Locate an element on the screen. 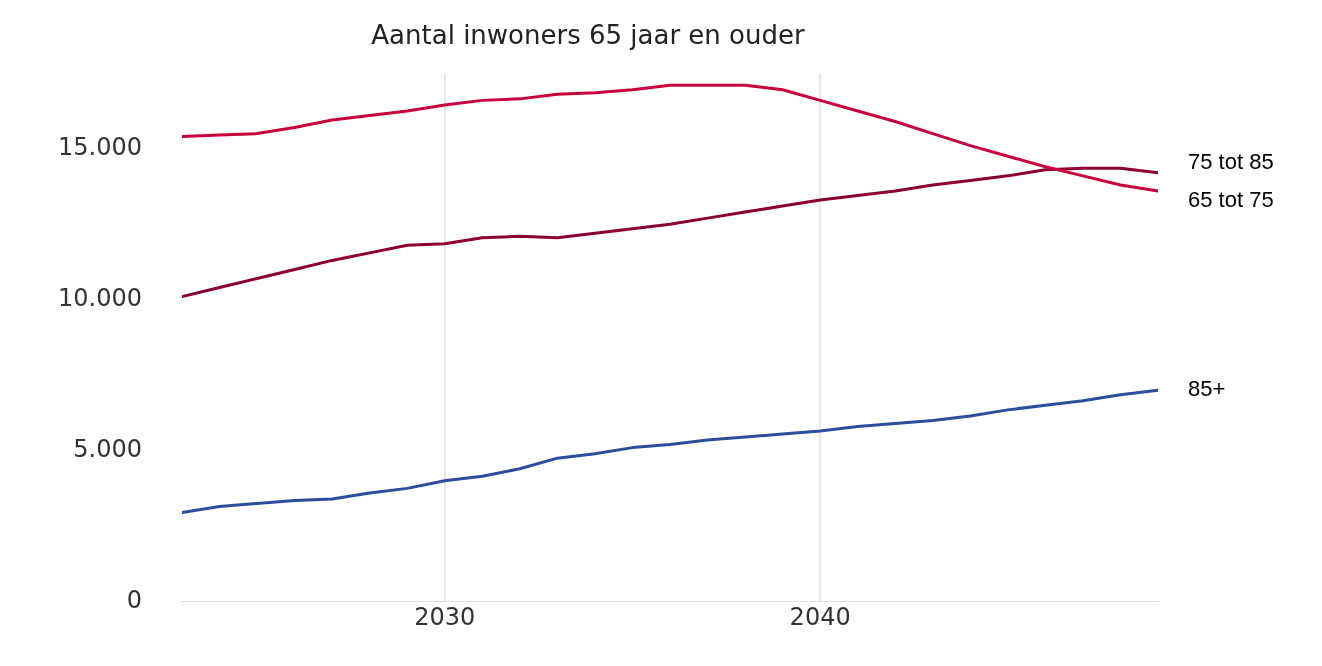 The image size is (1322, 666). series-label: 85+ is located at coordinates (1207, 389).